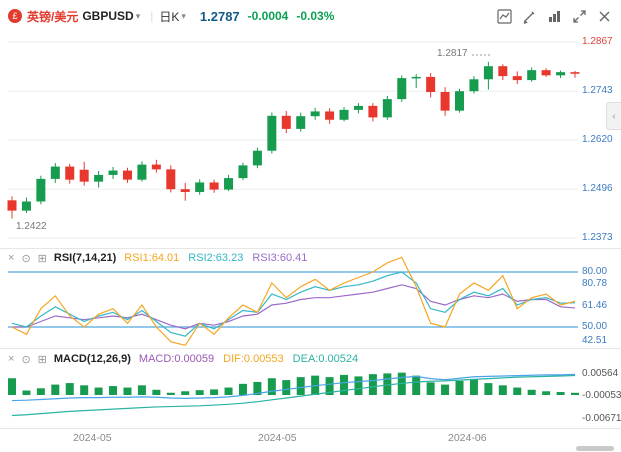 The height and width of the screenshot is (452, 621). I want to click on draw-icon, so click(529, 16).